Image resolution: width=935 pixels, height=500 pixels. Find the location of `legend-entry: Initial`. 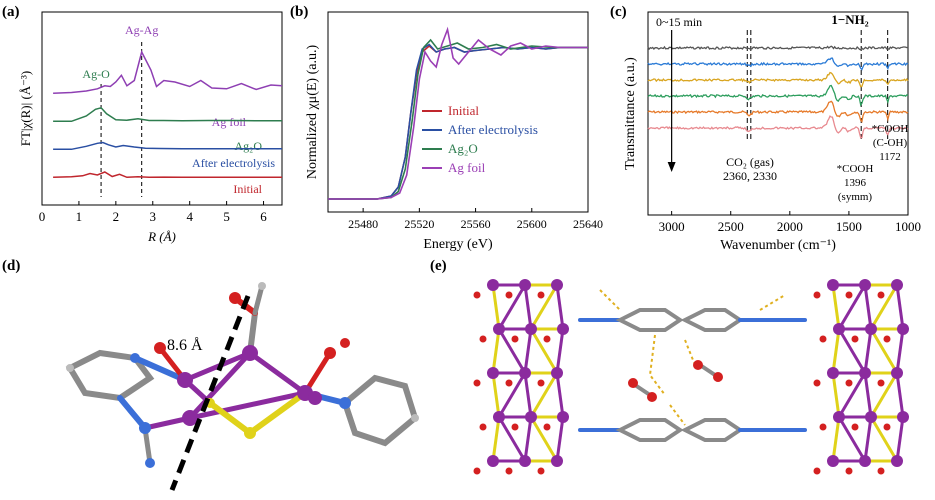

legend-entry: Initial is located at coordinates (463, 110).